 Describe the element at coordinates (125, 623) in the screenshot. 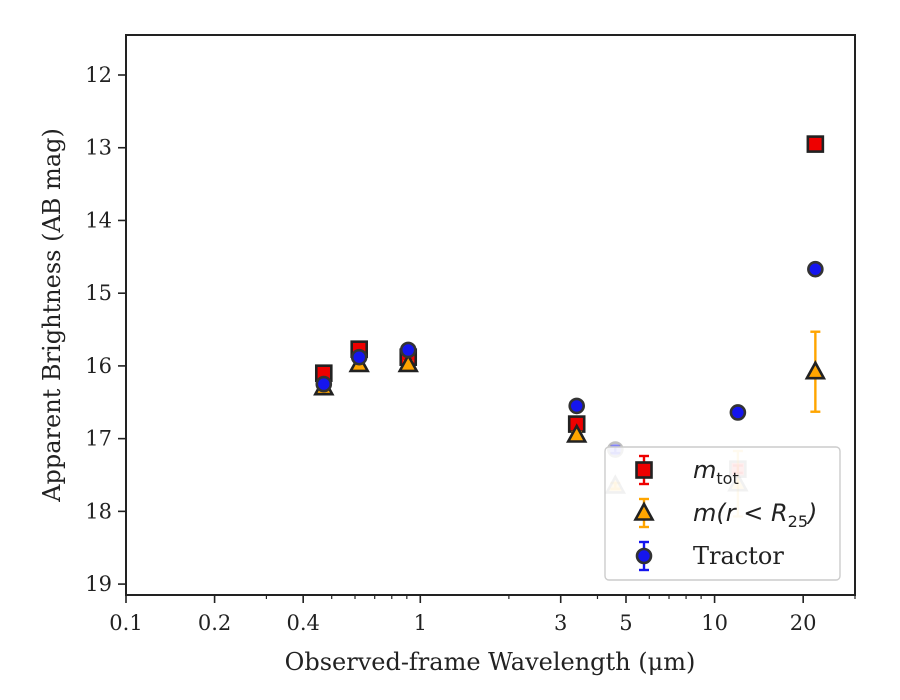

I see `x-tick-label: 0.1` at that location.